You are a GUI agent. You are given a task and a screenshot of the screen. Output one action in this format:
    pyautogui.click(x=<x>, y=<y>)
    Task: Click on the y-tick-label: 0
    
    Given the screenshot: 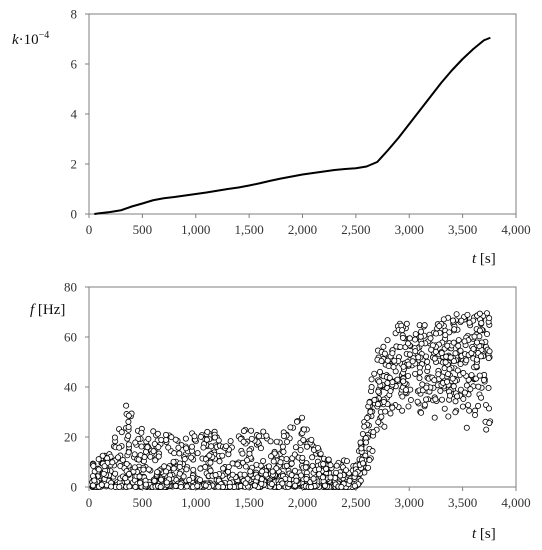 What is the action you would take?
    pyautogui.click(x=74, y=487)
    